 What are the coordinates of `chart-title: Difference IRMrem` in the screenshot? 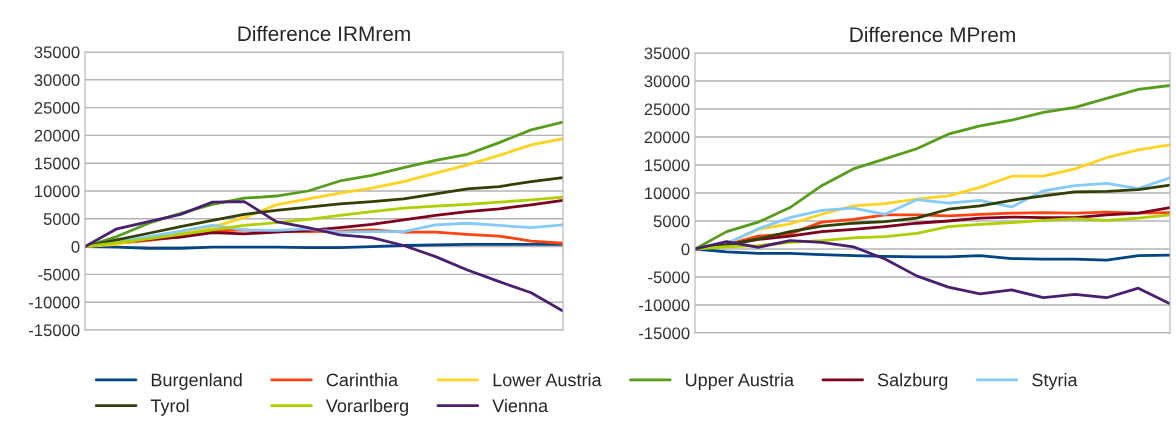 It's located at (324, 33).